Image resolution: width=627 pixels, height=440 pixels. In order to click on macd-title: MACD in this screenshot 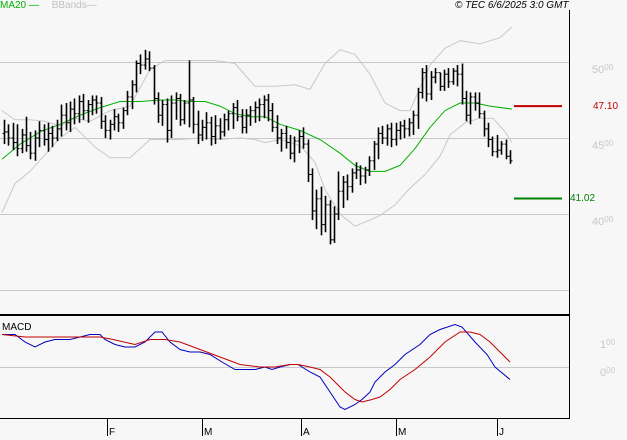, I will do `click(17, 327)`.